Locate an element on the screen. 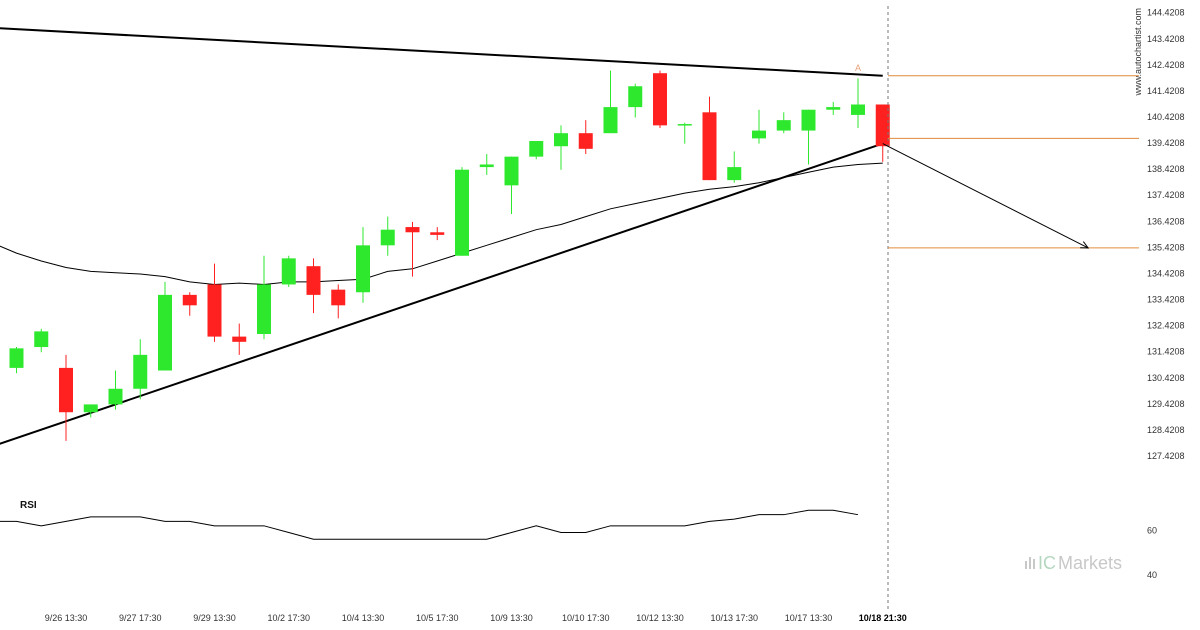 The image size is (1200, 630). y-tick-label: 142.4208 is located at coordinates (1166, 65).